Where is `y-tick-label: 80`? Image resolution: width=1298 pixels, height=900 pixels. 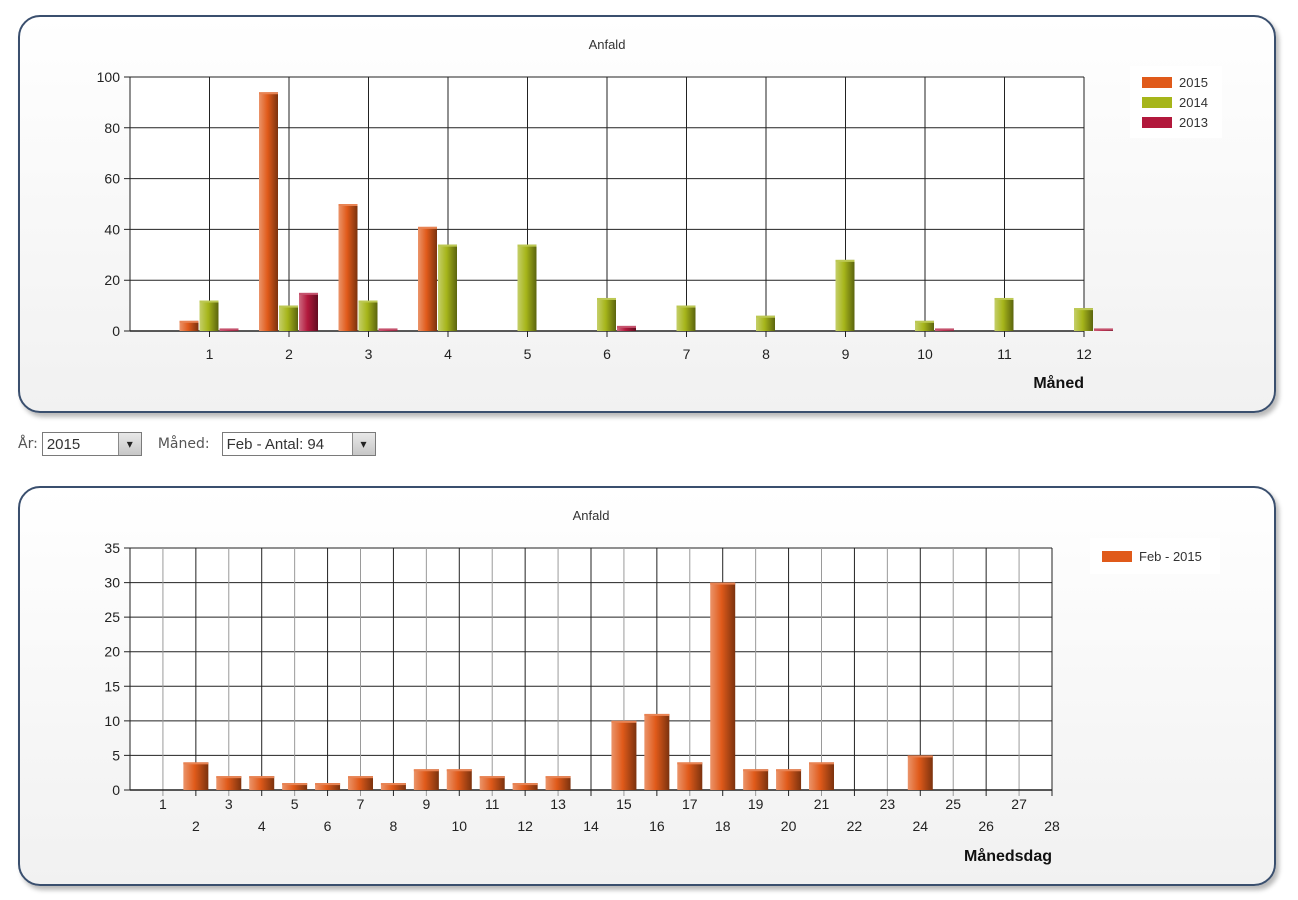 y-tick-label: 80 is located at coordinates (112, 128).